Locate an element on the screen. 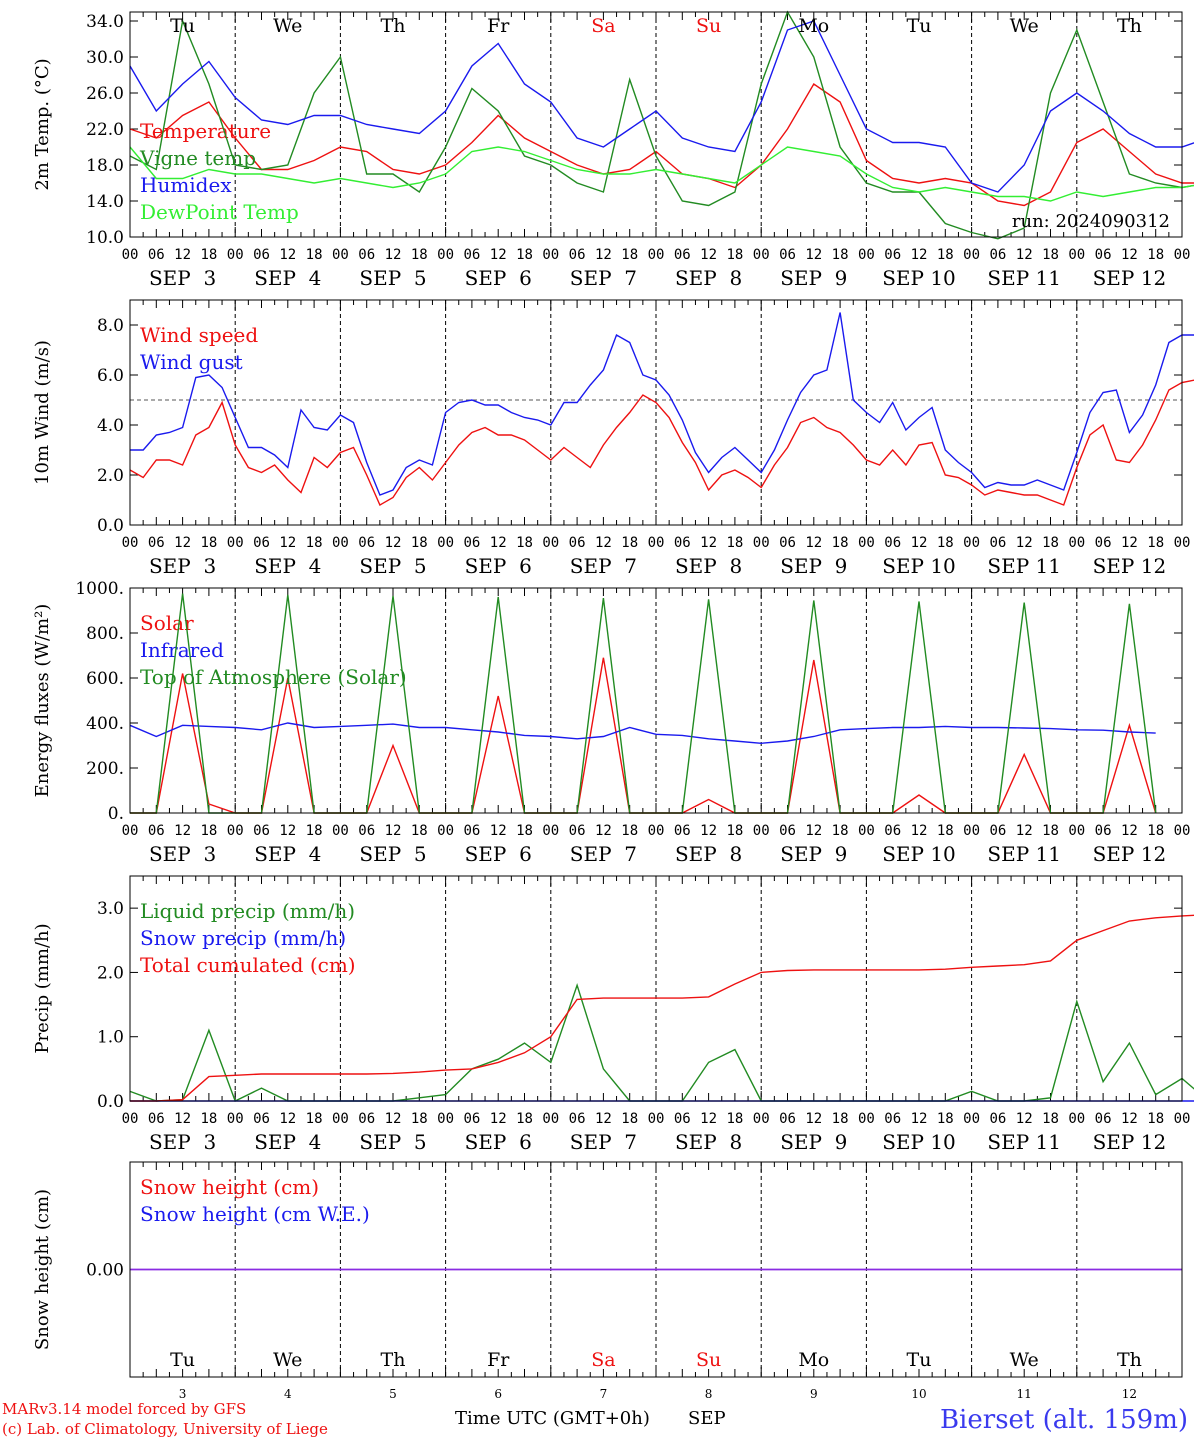 This screenshot has width=1194, height=1440. day-number-label: 4 is located at coordinates (288, 1394).